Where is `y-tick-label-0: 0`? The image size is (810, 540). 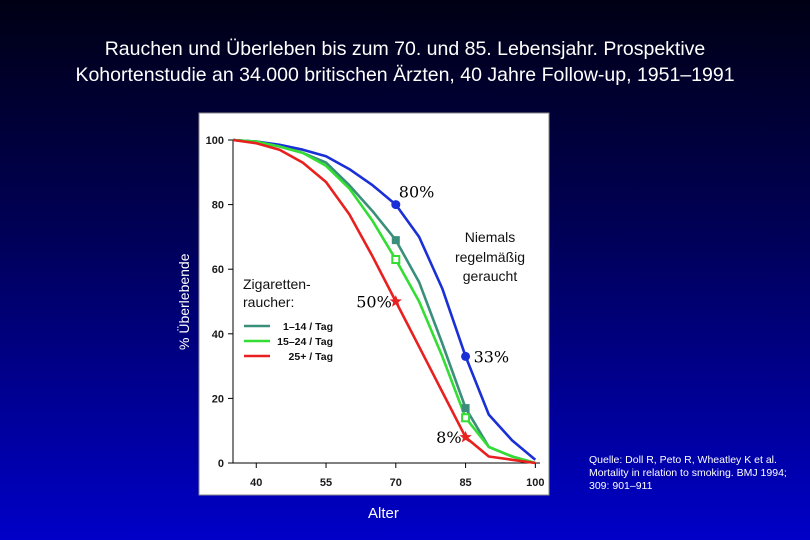
y-tick-label-0: 0 is located at coordinates (221, 464).